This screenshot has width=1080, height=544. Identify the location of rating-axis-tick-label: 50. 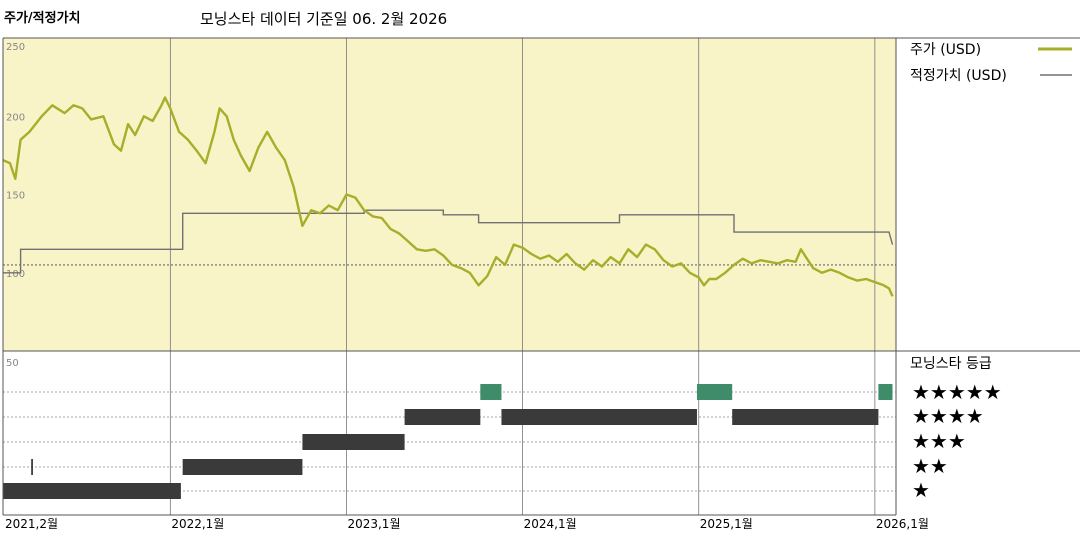
(12, 363).